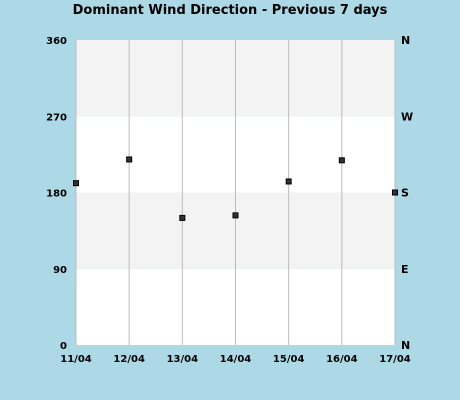 This screenshot has height=400, width=460. Describe the element at coordinates (407, 116) in the screenshot. I see `compass-label: W` at that location.